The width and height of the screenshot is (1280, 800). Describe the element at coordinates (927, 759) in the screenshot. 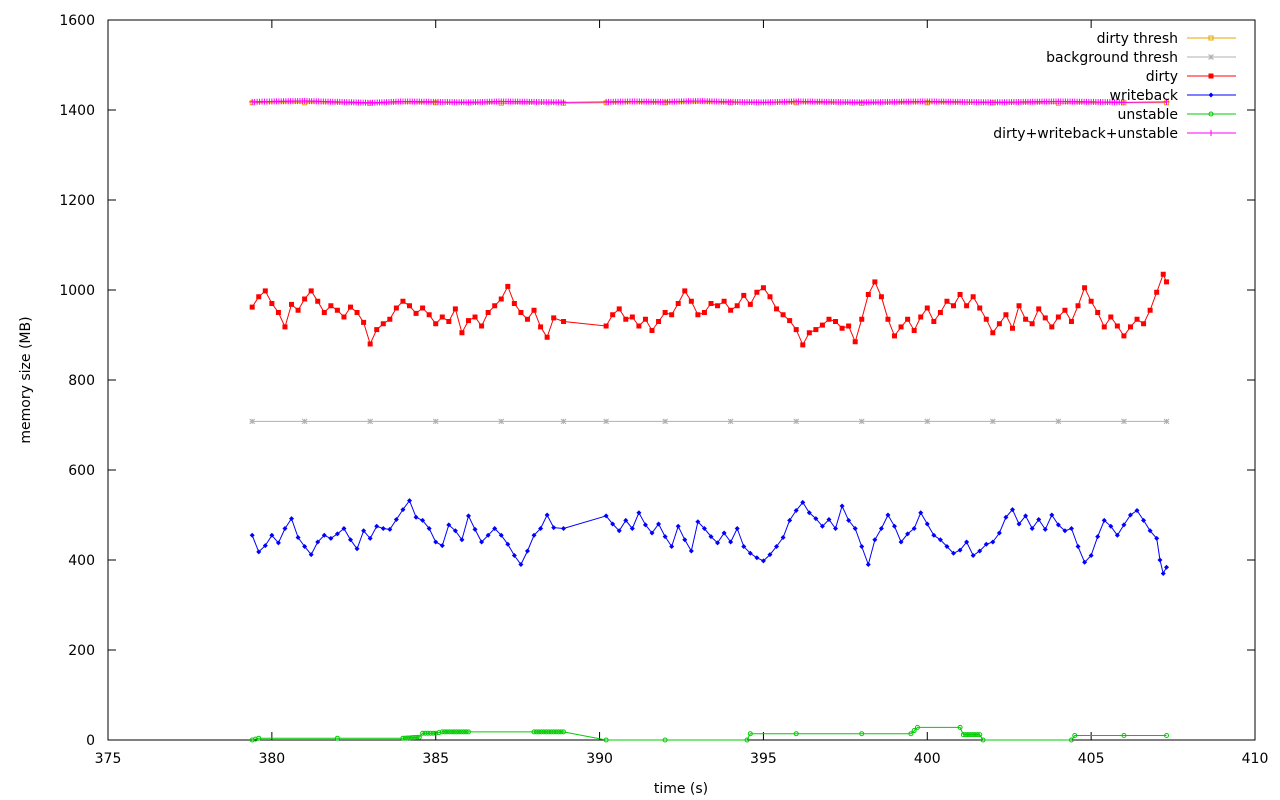

I see `x-tick-label: 400` at that location.